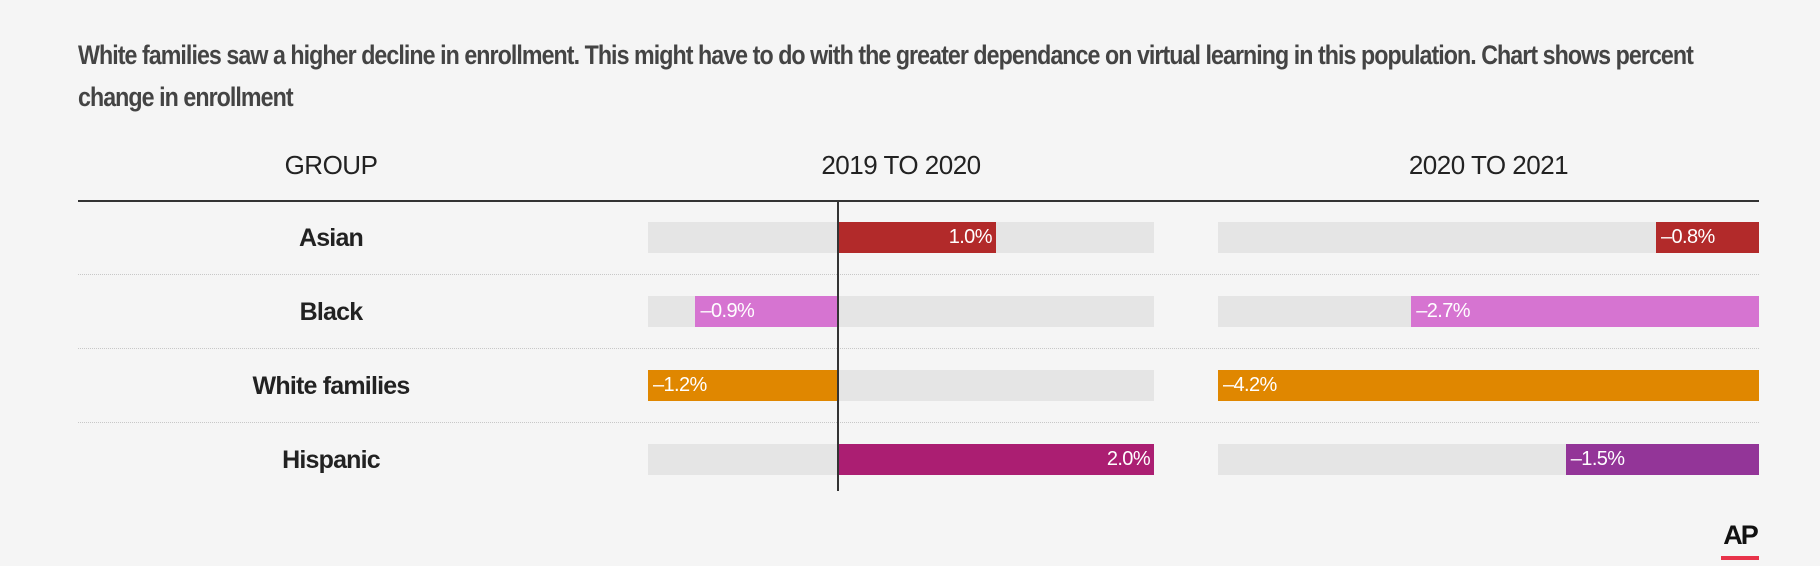  I want to click on bar-value-label: –0.8%, so click(1687, 237).